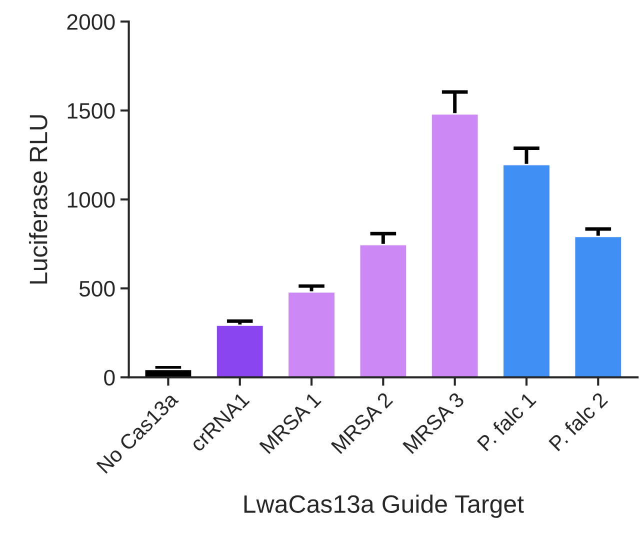 The width and height of the screenshot is (644, 539). I want to click on x-tick-label: P. falc 2, so click(578, 421).